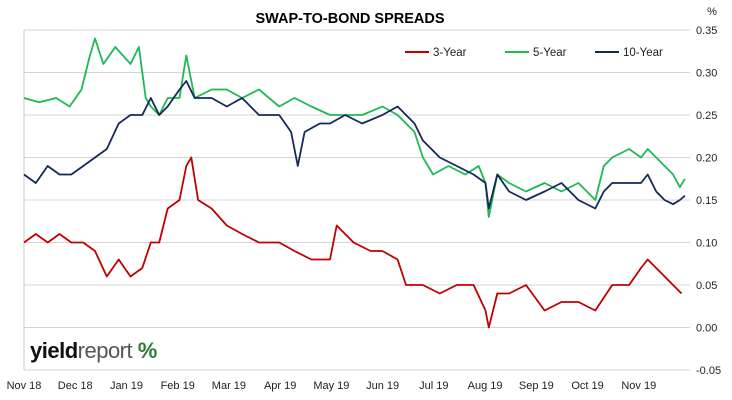  What do you see at coordinates (706, 74) in the screenshot?
I see `y-tick-label: 0.30` at bounding box center [706, 74].